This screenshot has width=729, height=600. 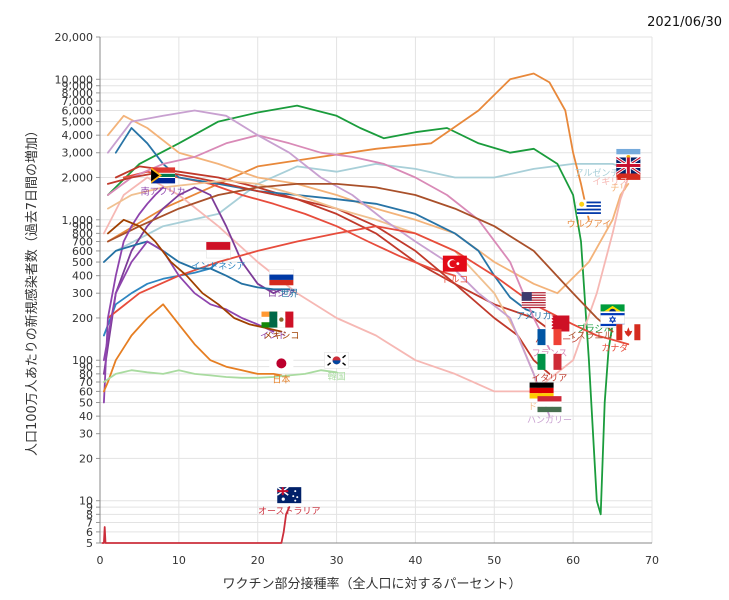 I want to click on date-label: 2021/06/30, so click(x=684, y=22).